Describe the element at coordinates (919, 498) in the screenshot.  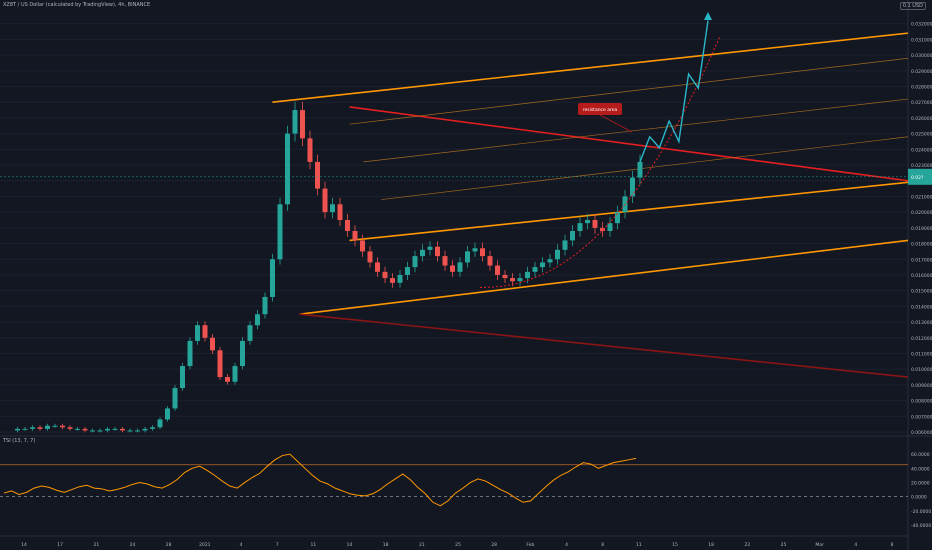
I see `tsi-tick-label: 0.0000` at that location.